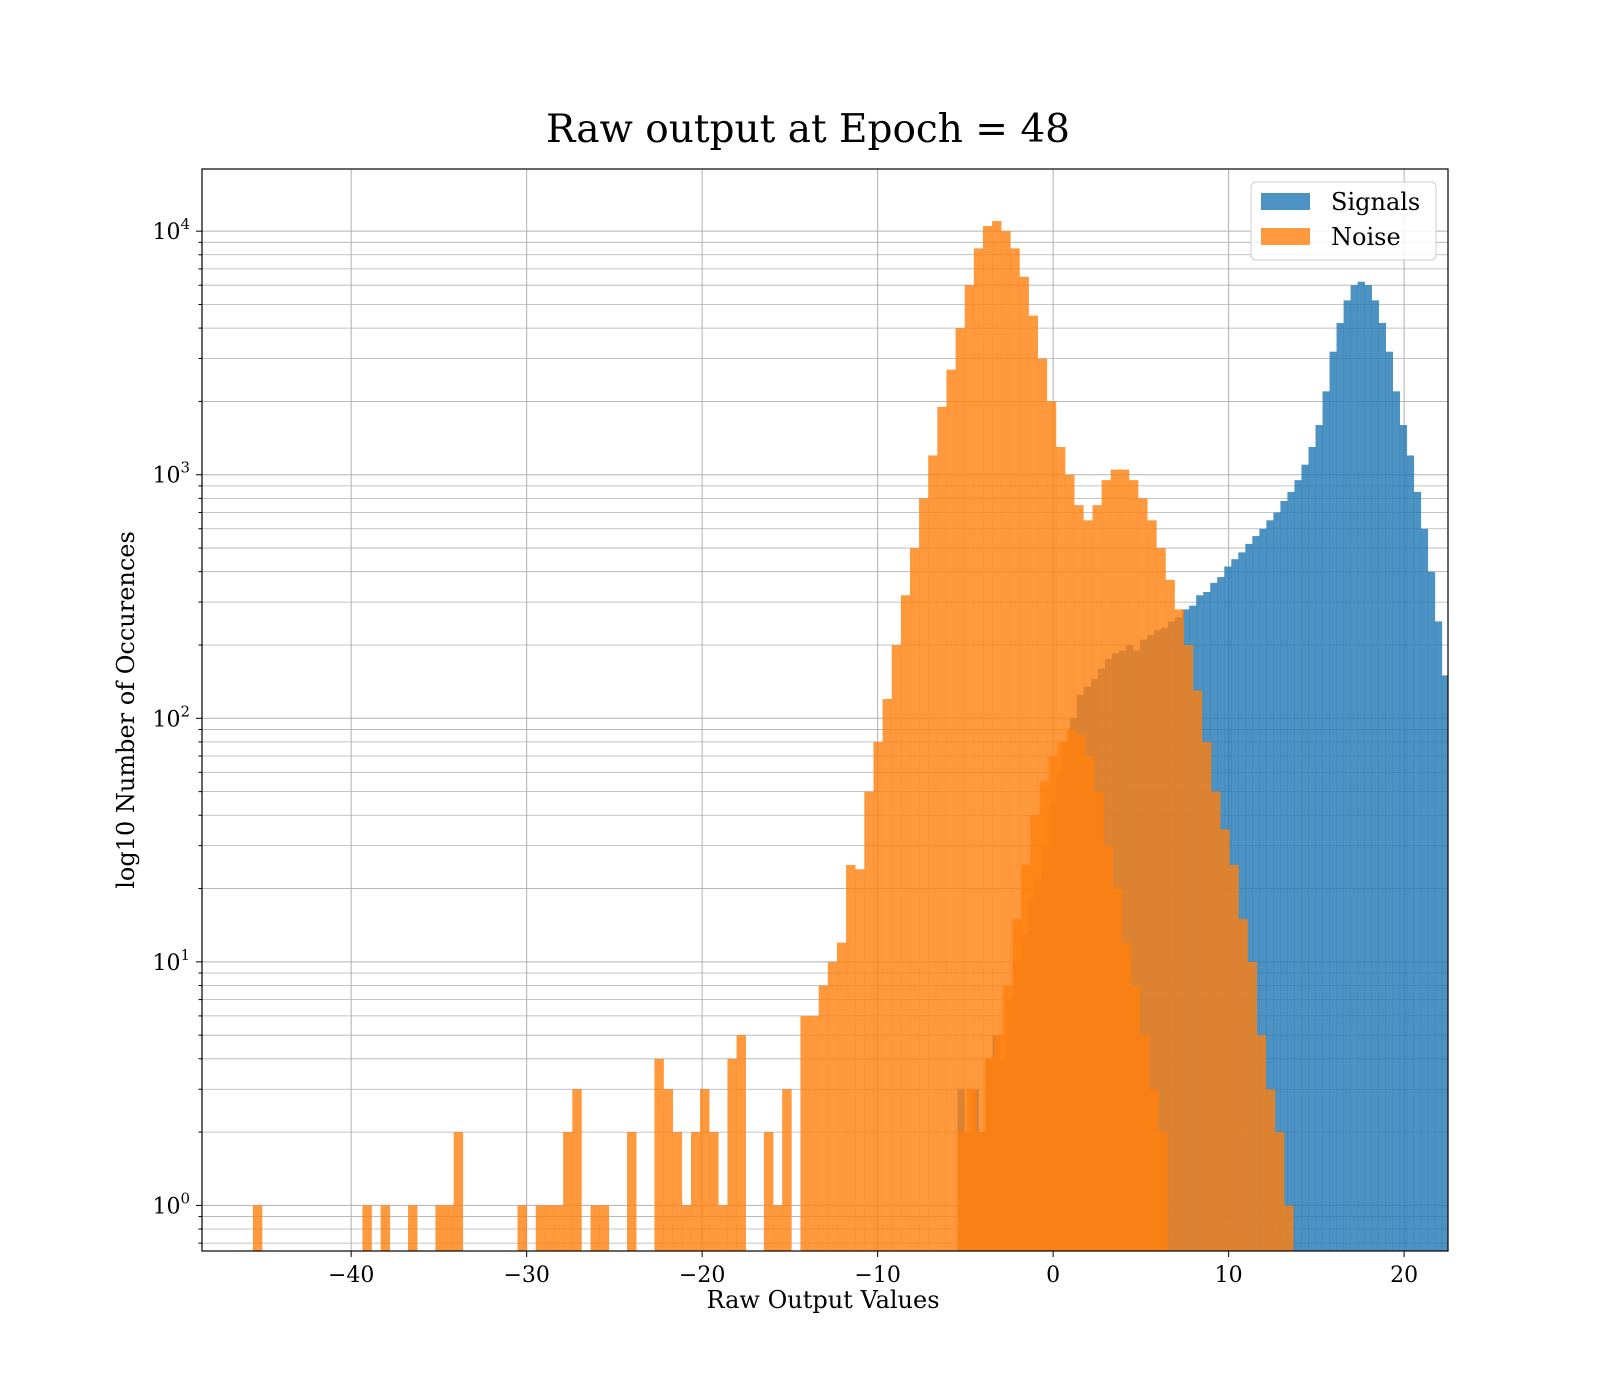 The width and height of the screenshot is (1600, 1400). I want to click on x-tick-label: −30, so click(526, 1275).